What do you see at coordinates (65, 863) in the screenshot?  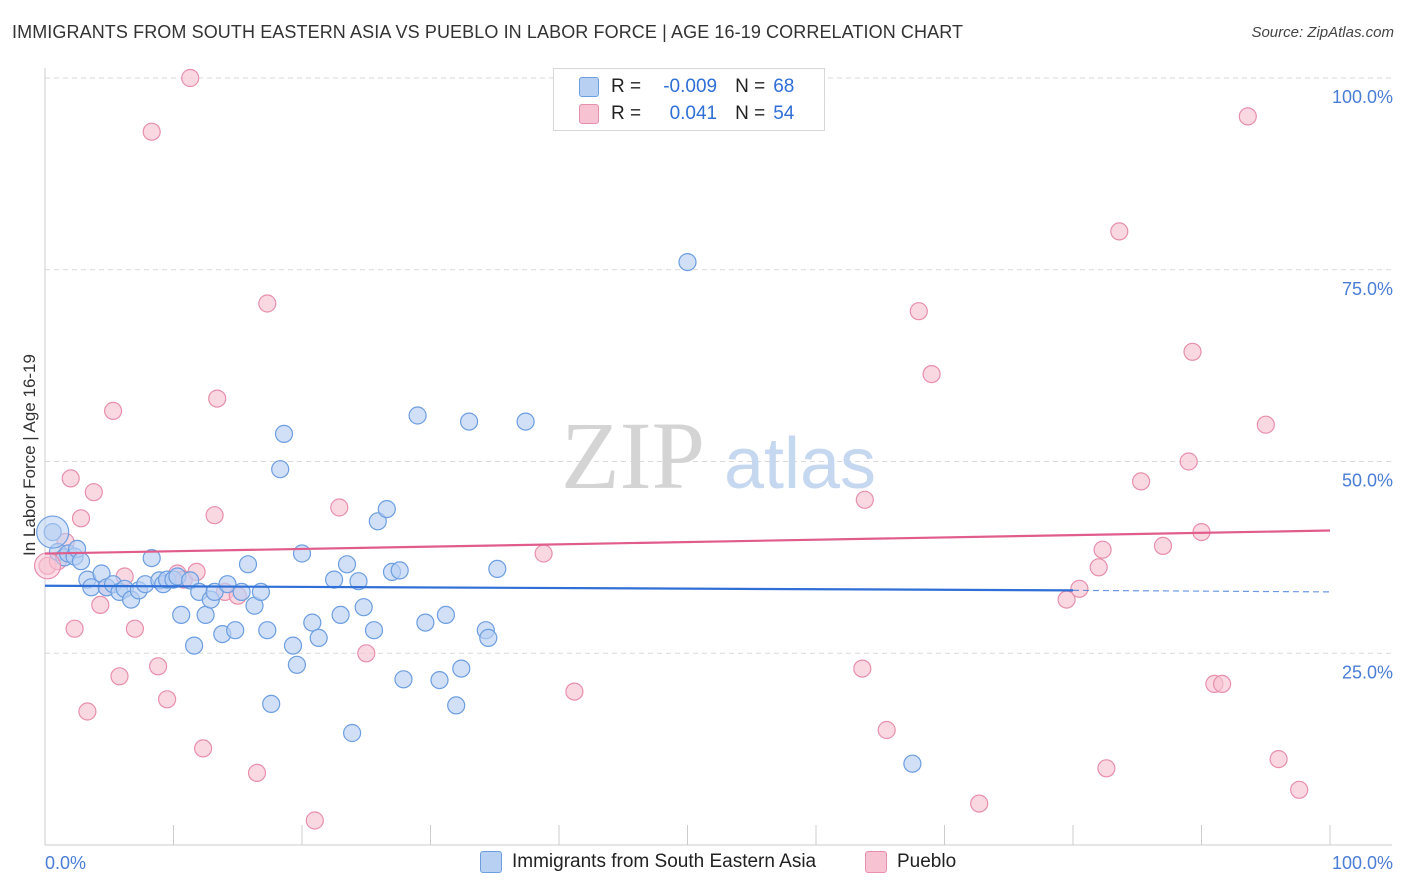 I see `x-tick-label: 0.0%` at bounding box center [65, 863].